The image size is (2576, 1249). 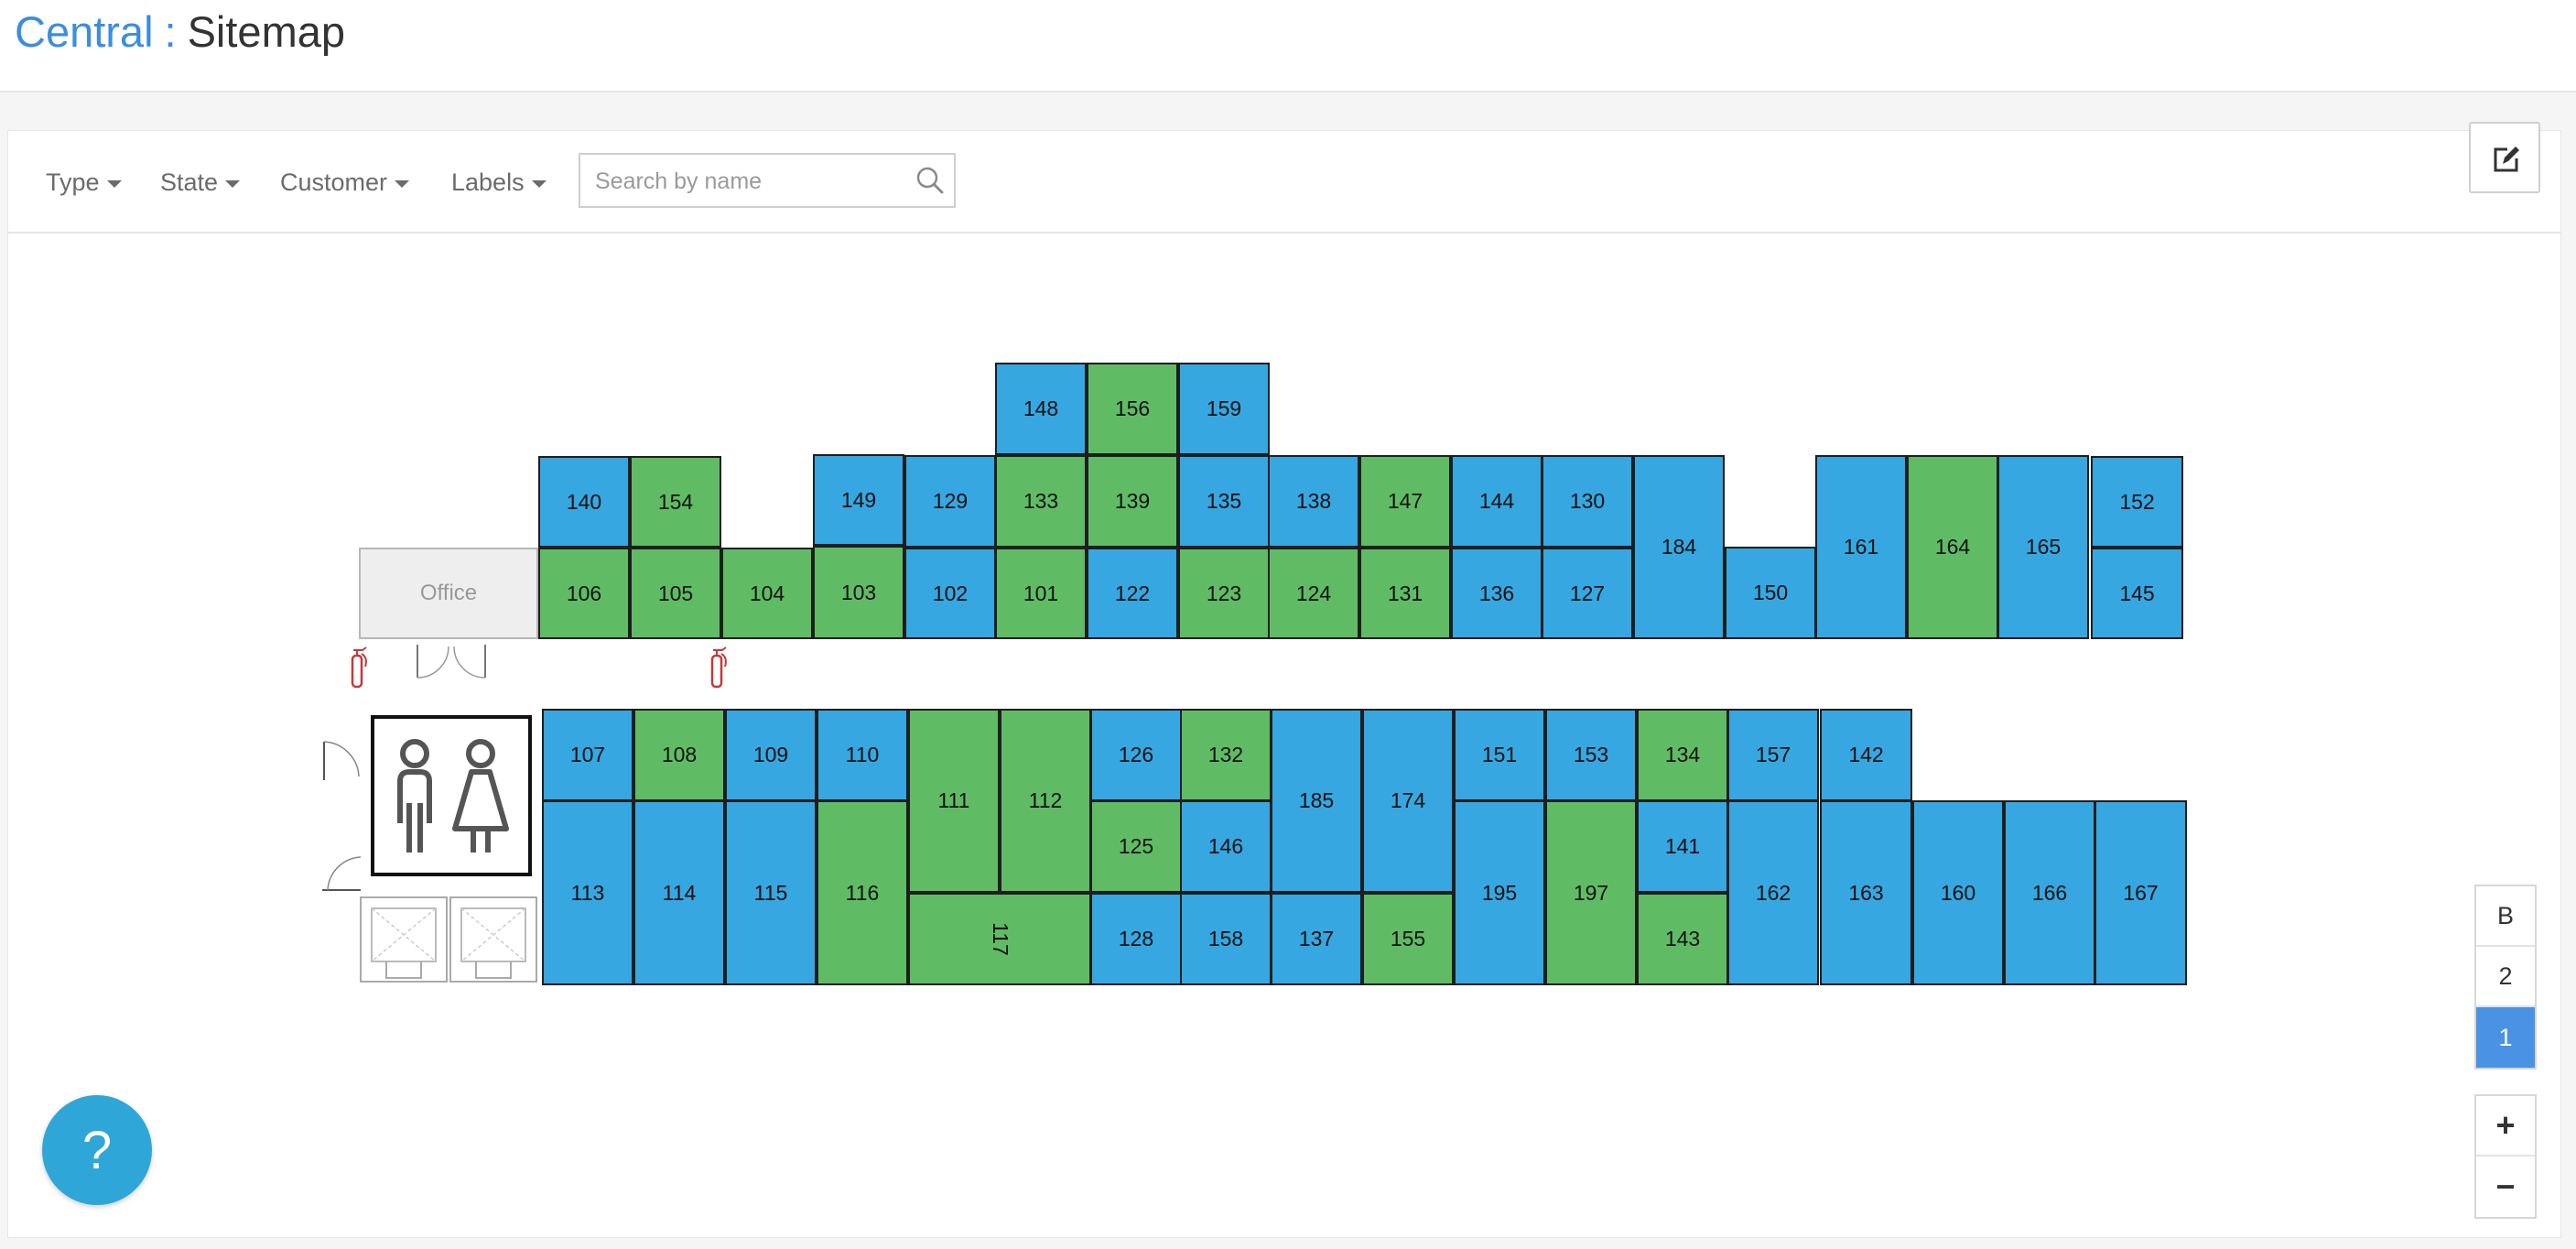 What do you see at coordinates (584, 502) in the screenshot?
I see `unit-140: 140` at bounding box center [584, 502].